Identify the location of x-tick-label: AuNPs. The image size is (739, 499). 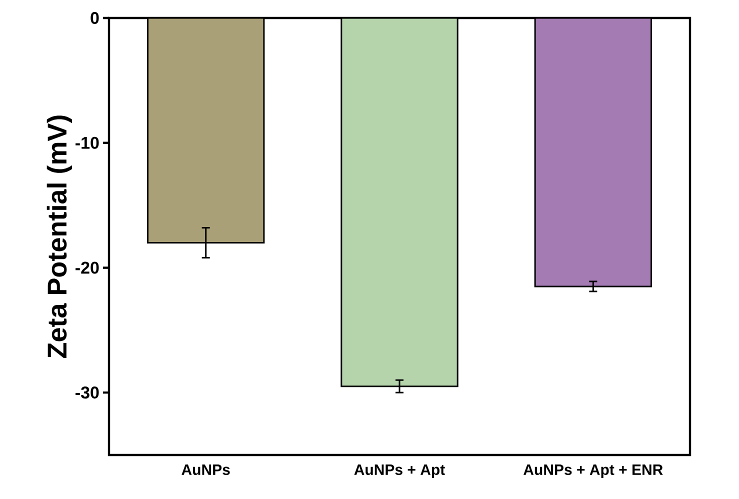
(206, 469).